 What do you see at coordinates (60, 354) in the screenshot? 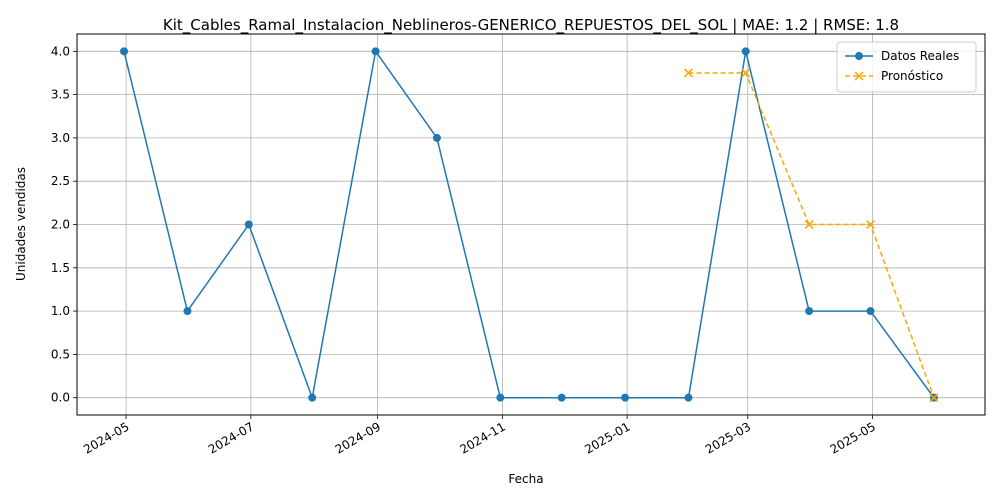
I see `y-tick-label: 0.5` at bounding box center [60, 354].